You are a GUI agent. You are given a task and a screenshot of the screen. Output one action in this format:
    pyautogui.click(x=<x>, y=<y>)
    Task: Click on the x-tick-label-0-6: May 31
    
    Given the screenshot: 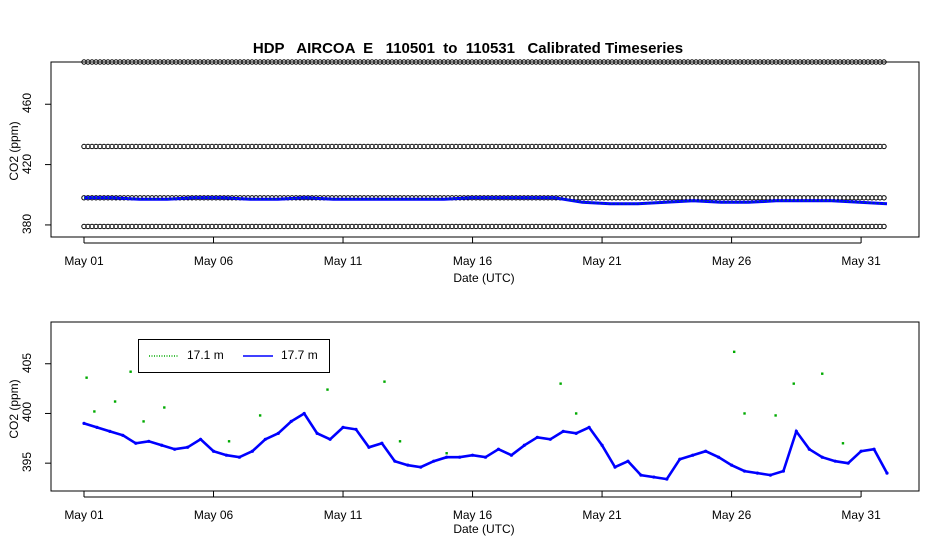 What is the action you would take?
    pyautogui.click(x=861, y=261)
    